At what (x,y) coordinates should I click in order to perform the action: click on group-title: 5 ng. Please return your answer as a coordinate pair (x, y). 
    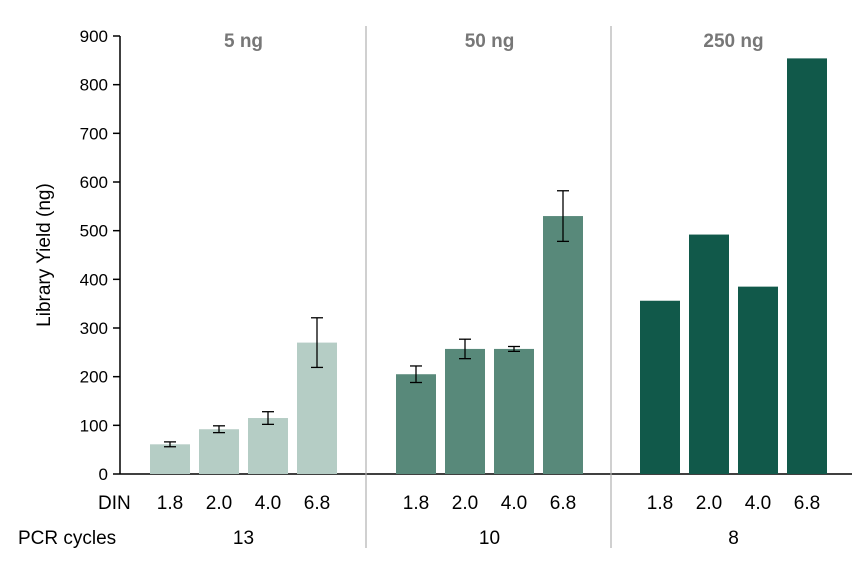
    Looking at the image, I should click on (243, 41).